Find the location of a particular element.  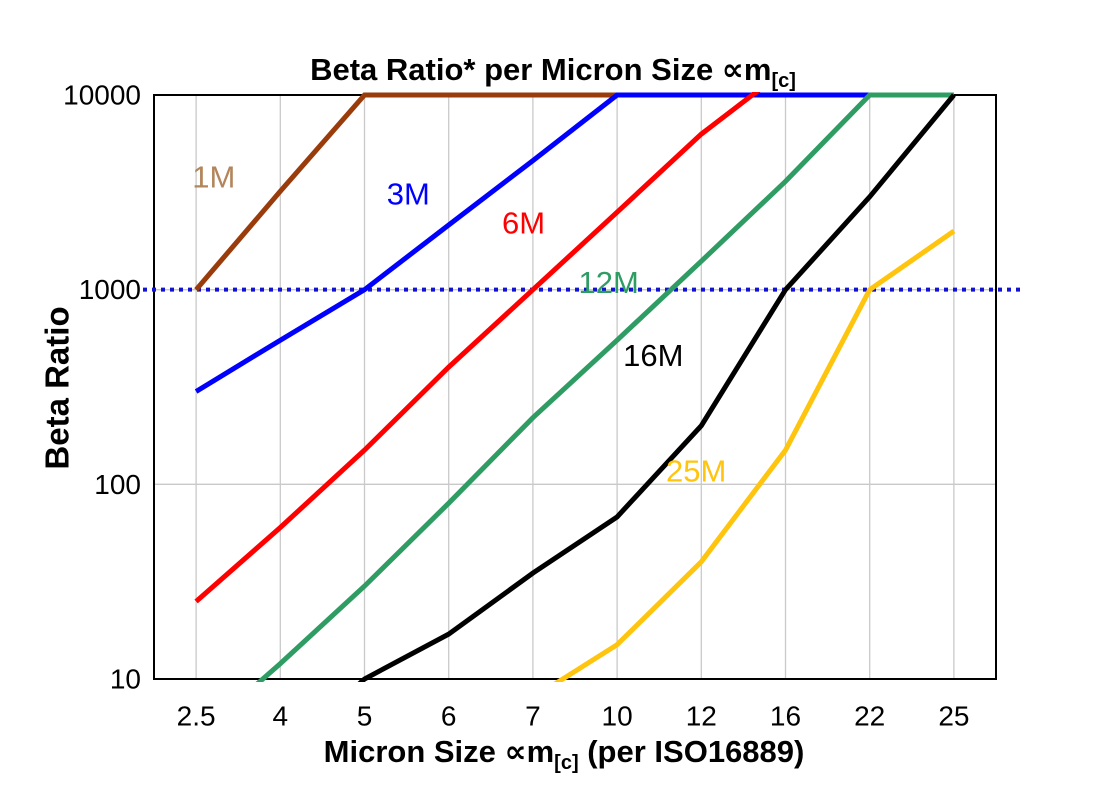

series-label-16m: 16M is located at coordinates (653, 355).